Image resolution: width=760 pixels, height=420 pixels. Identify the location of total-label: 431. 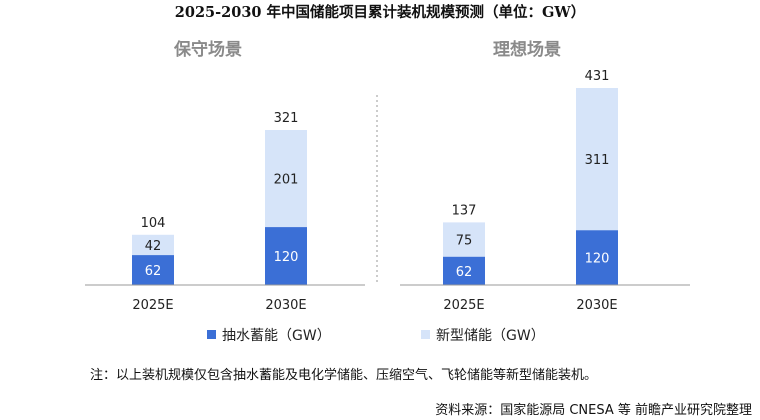
(597, 76).